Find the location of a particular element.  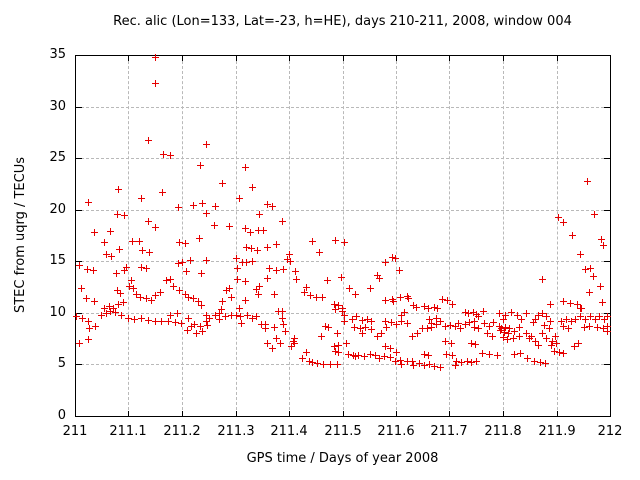

x-tick-label: 211.5 is located at coordinates (343, 431).